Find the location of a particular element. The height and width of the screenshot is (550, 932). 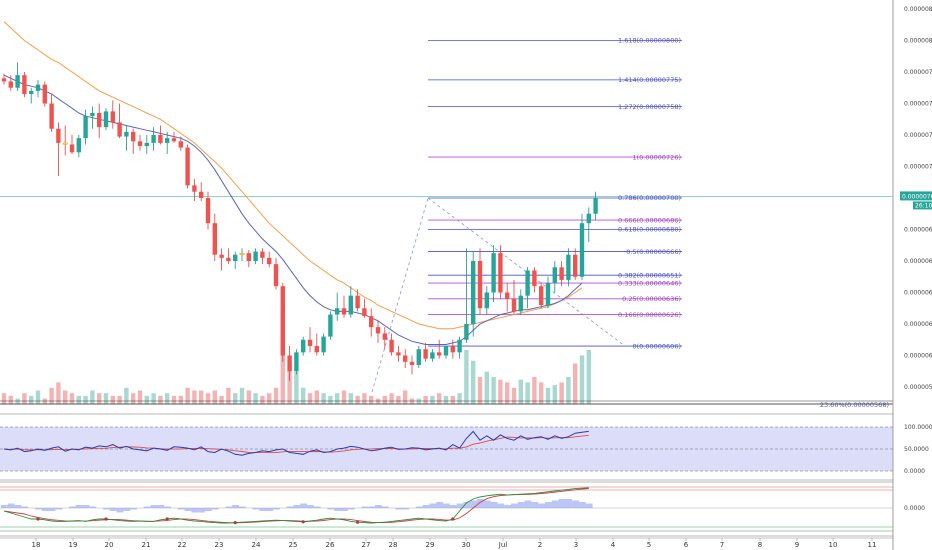

rsi-tick-label: 50.0000 is located at coordinates (916, 449).